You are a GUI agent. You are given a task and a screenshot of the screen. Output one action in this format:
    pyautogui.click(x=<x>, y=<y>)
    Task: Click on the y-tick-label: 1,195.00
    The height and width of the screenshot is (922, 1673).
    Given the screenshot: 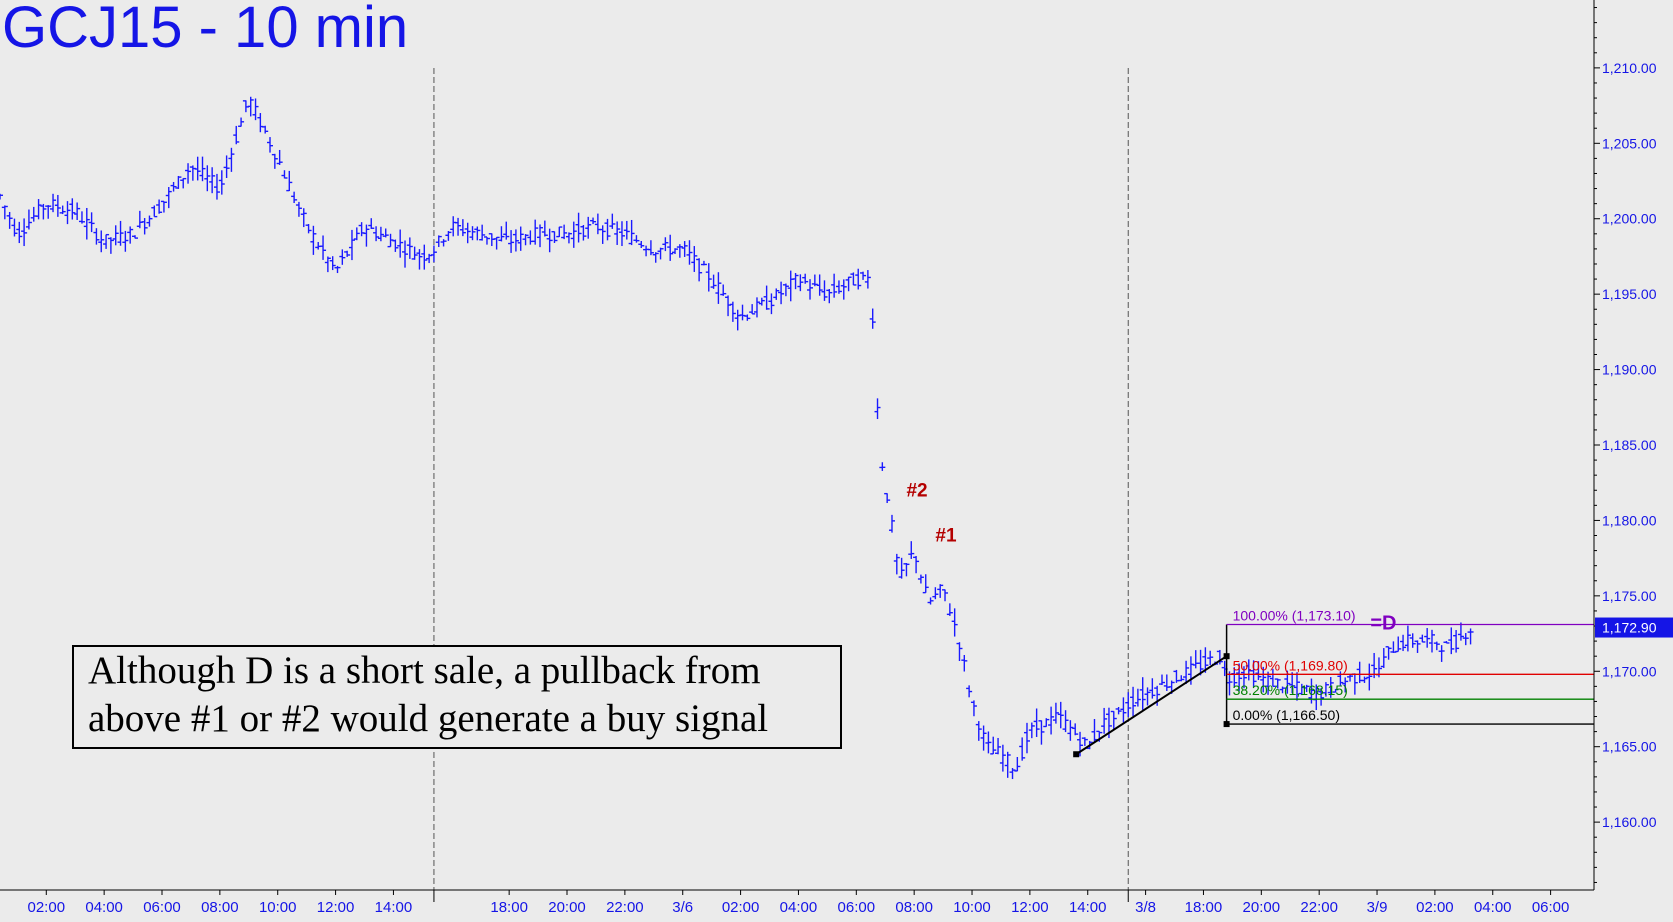 What is the action you would take?
    pyautogui.click(x=1629, y=294)
    